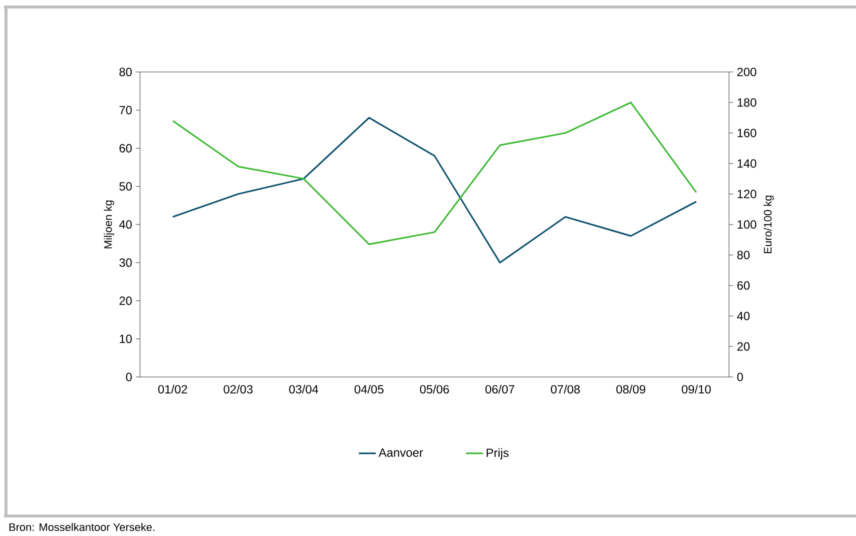  I want to click on x-tick-label: 05/06, so click(434, 389).